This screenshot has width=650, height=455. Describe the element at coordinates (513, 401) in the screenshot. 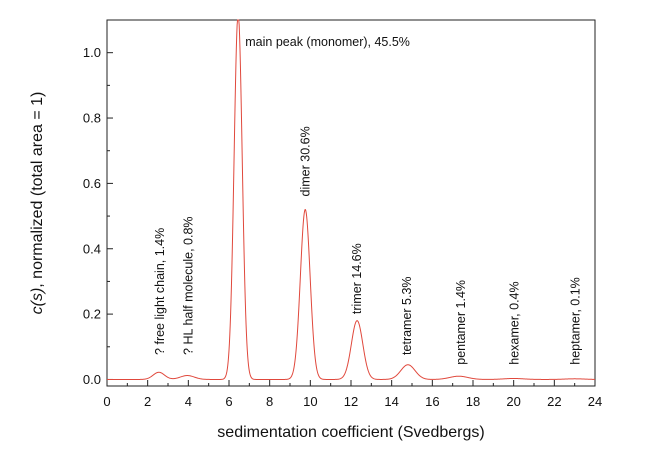

I see `x-tick-label: 20` at that location.